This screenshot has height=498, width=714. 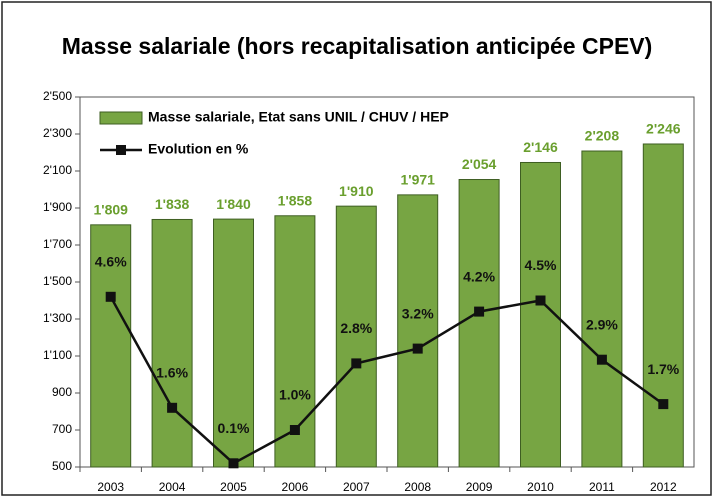 I want to click on line-value-label: 2.9%, so click(x=602, y=324).